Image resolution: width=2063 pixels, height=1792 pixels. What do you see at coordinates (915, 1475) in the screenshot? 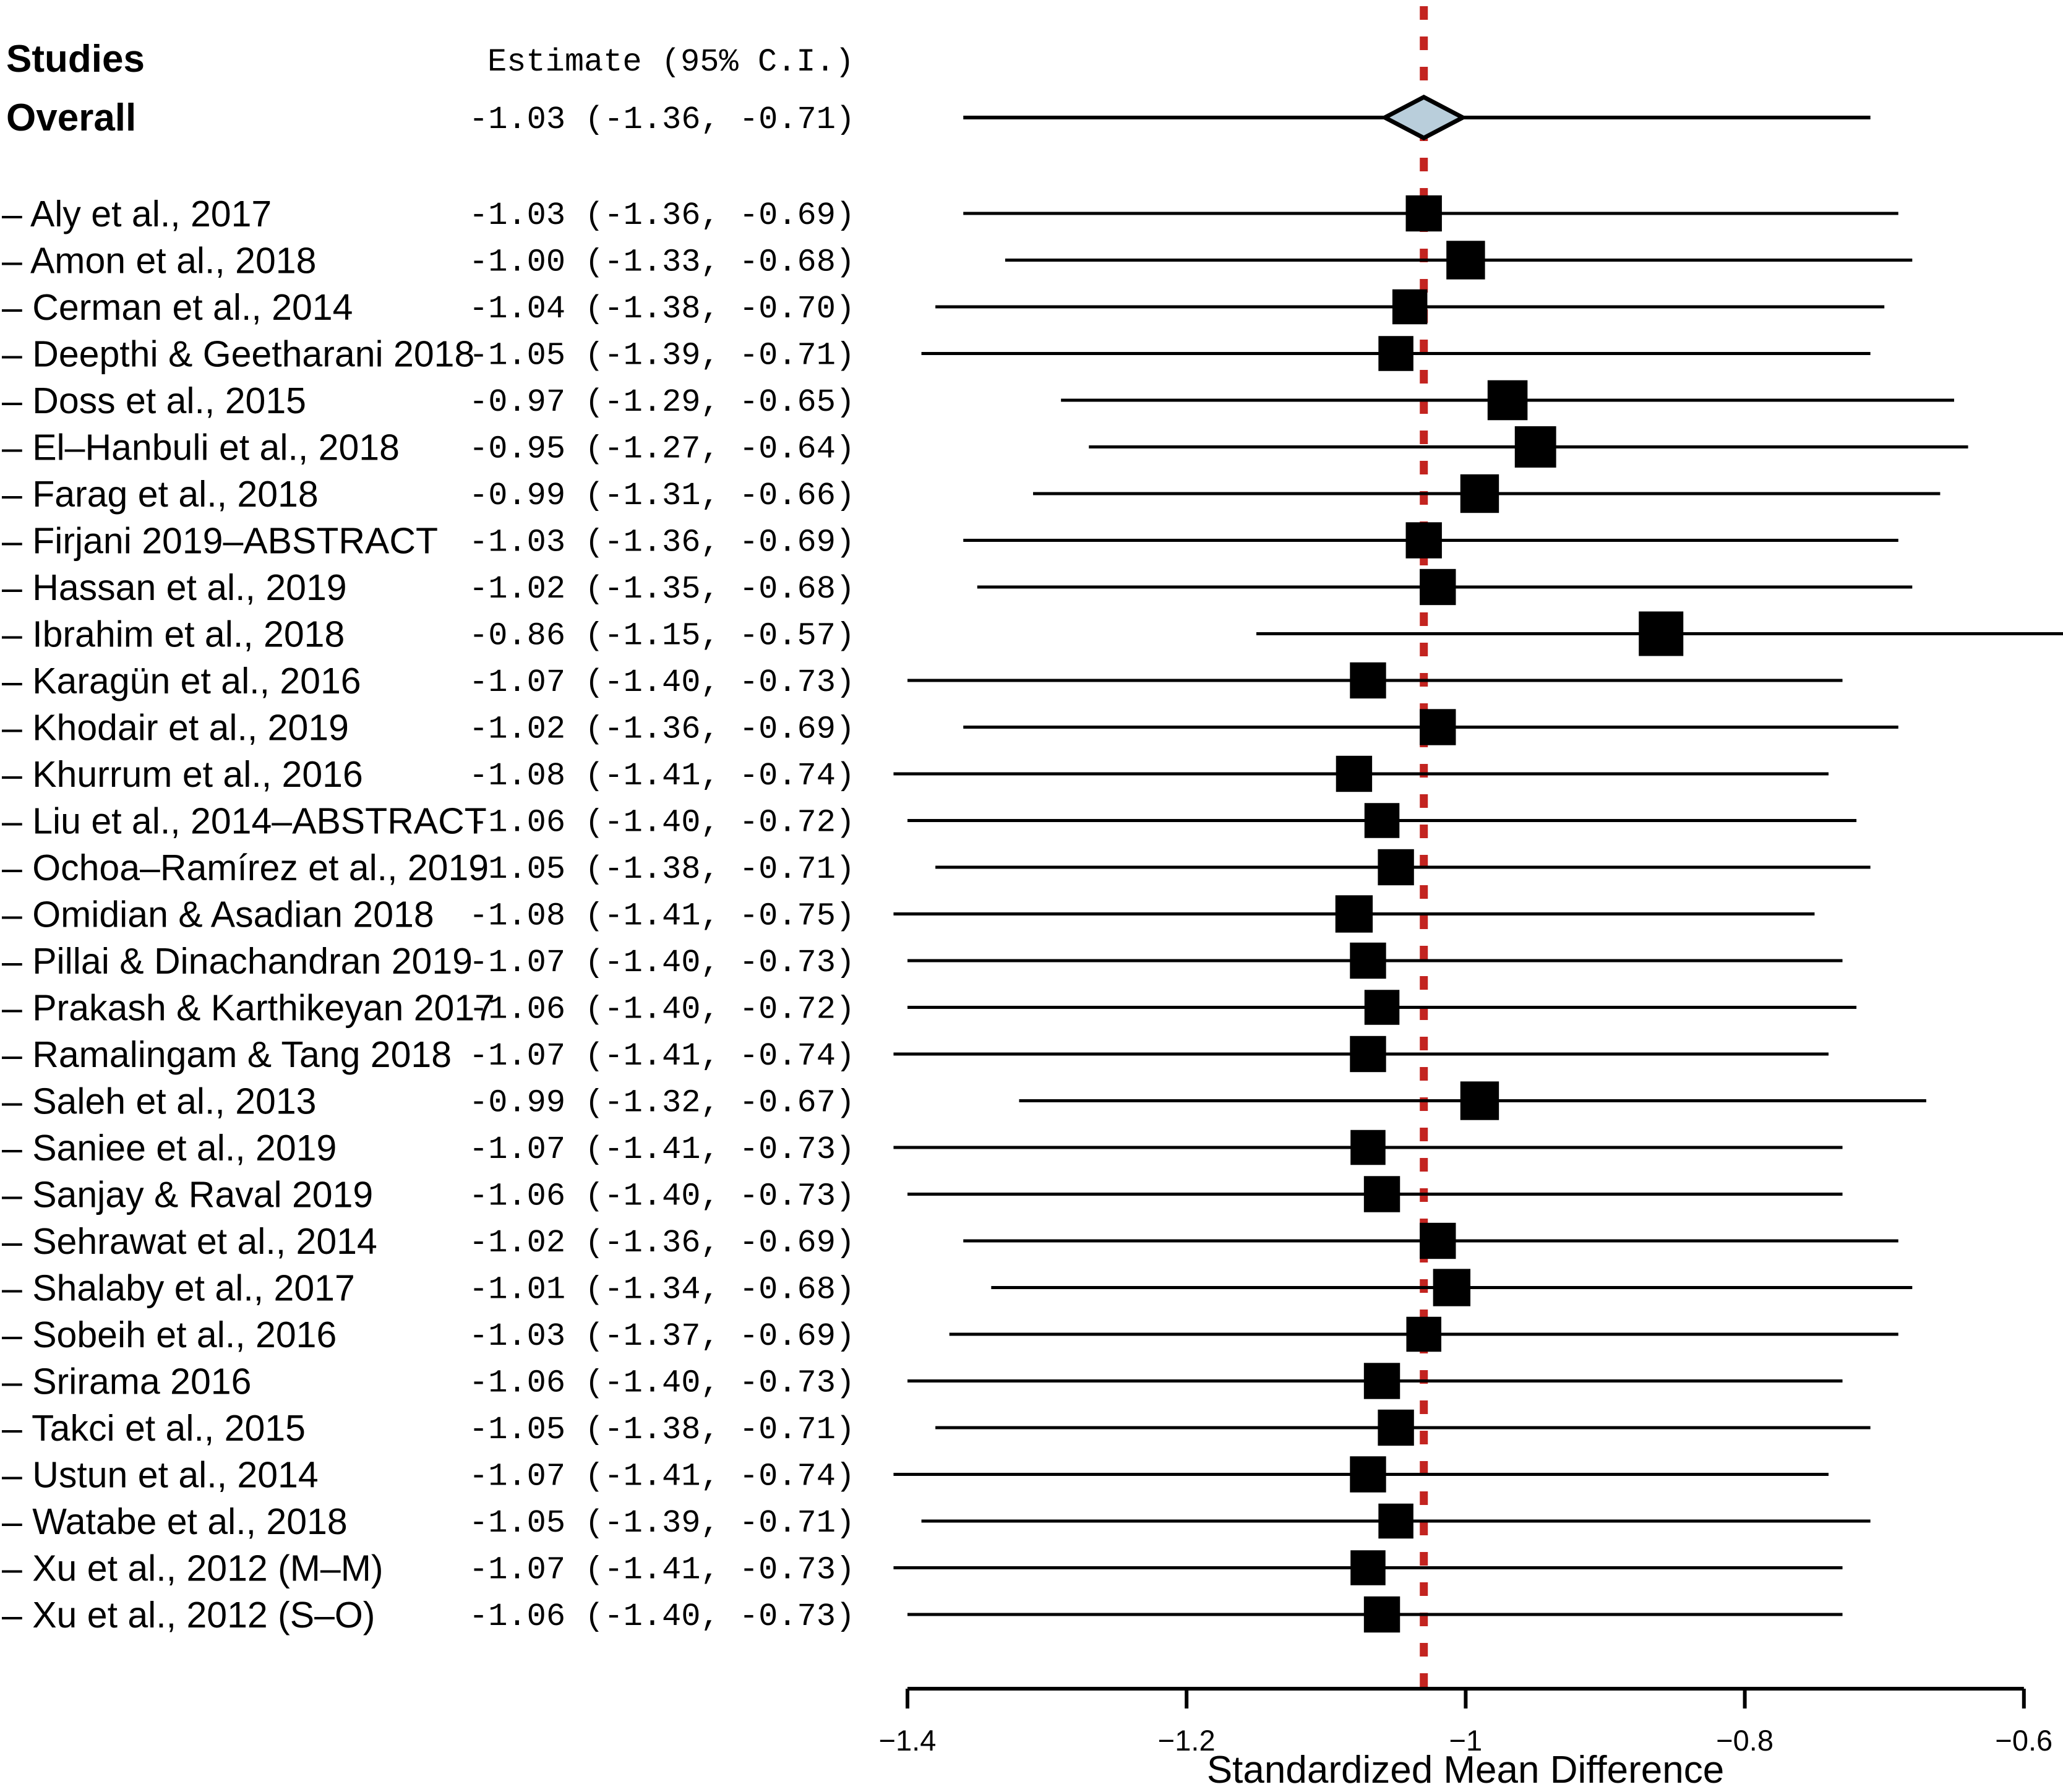
I see `study-row: – Ustun et al., 2014 -1.07 (-1.41, -0.74)` at bounding box center [915, 1475].